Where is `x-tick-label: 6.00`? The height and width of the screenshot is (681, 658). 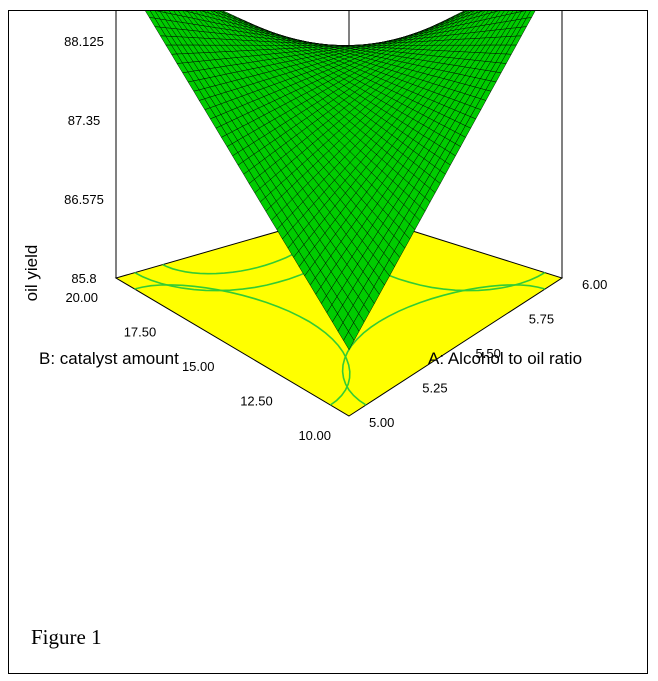
x-tick-label: 6.00 is located at coordinates (594, 284).